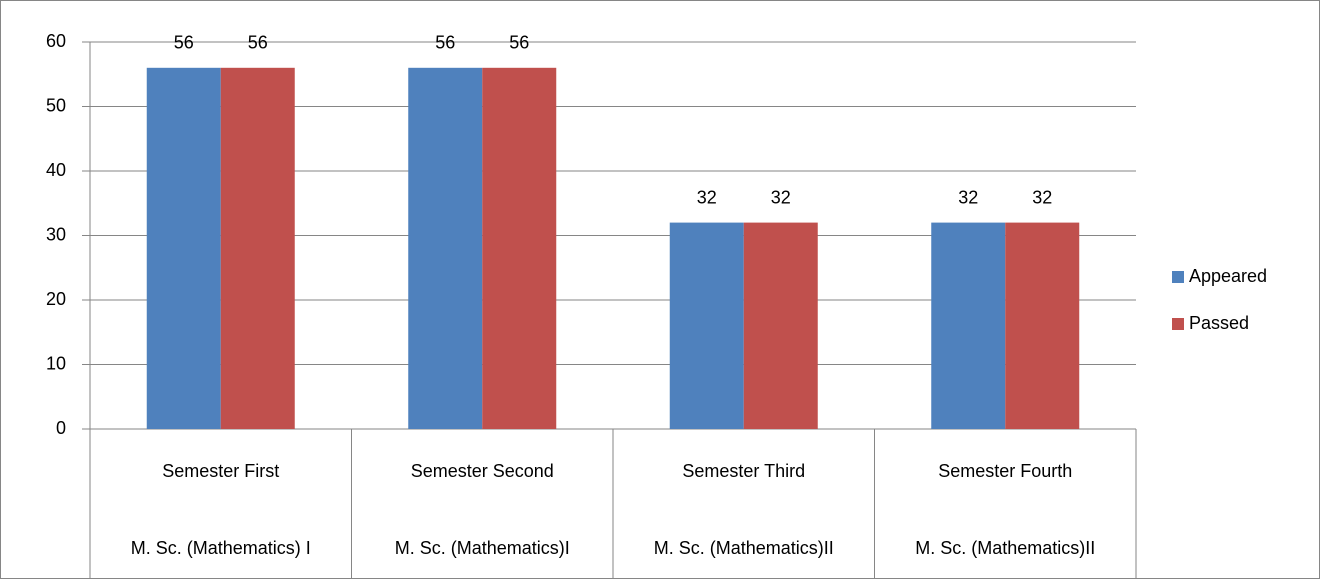 The width and height of the screenshot is (1320, 579). I want to click on y-tick-label: 60, so click(56, 41).